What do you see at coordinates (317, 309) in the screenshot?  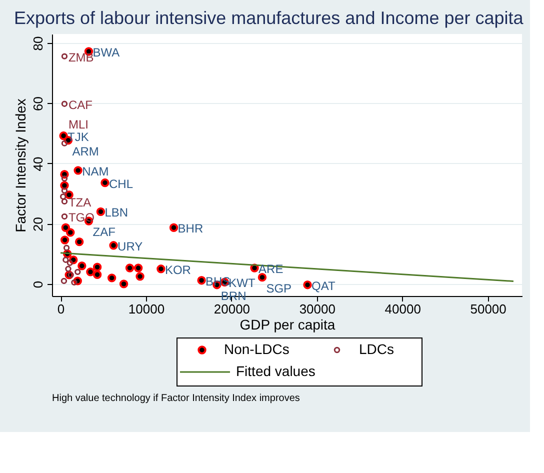 I see `x-tick-label: 30000` at bounding box center [317, 309].